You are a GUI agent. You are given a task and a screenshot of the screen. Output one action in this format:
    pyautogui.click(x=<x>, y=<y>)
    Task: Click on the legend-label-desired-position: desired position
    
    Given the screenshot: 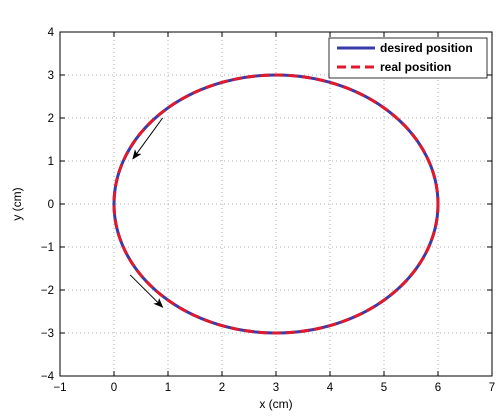 What is the action you would take?
    pyautogui.click(x=426, y=48)
    